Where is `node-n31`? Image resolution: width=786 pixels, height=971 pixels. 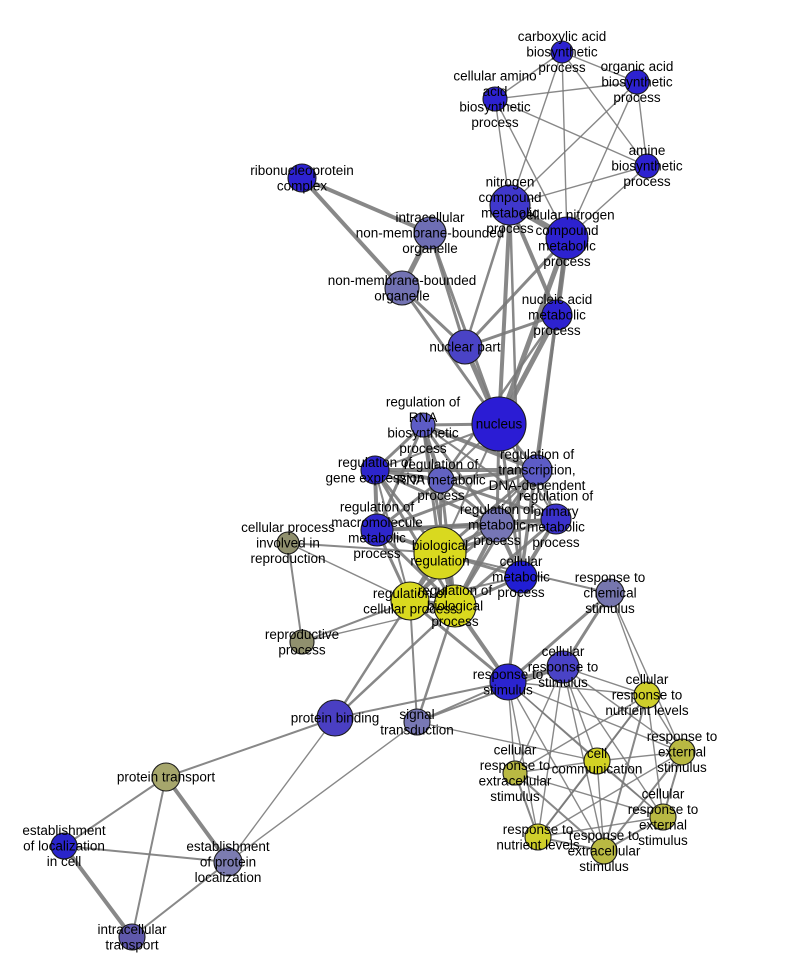 node-n31 is located at coordinates (417, 722).